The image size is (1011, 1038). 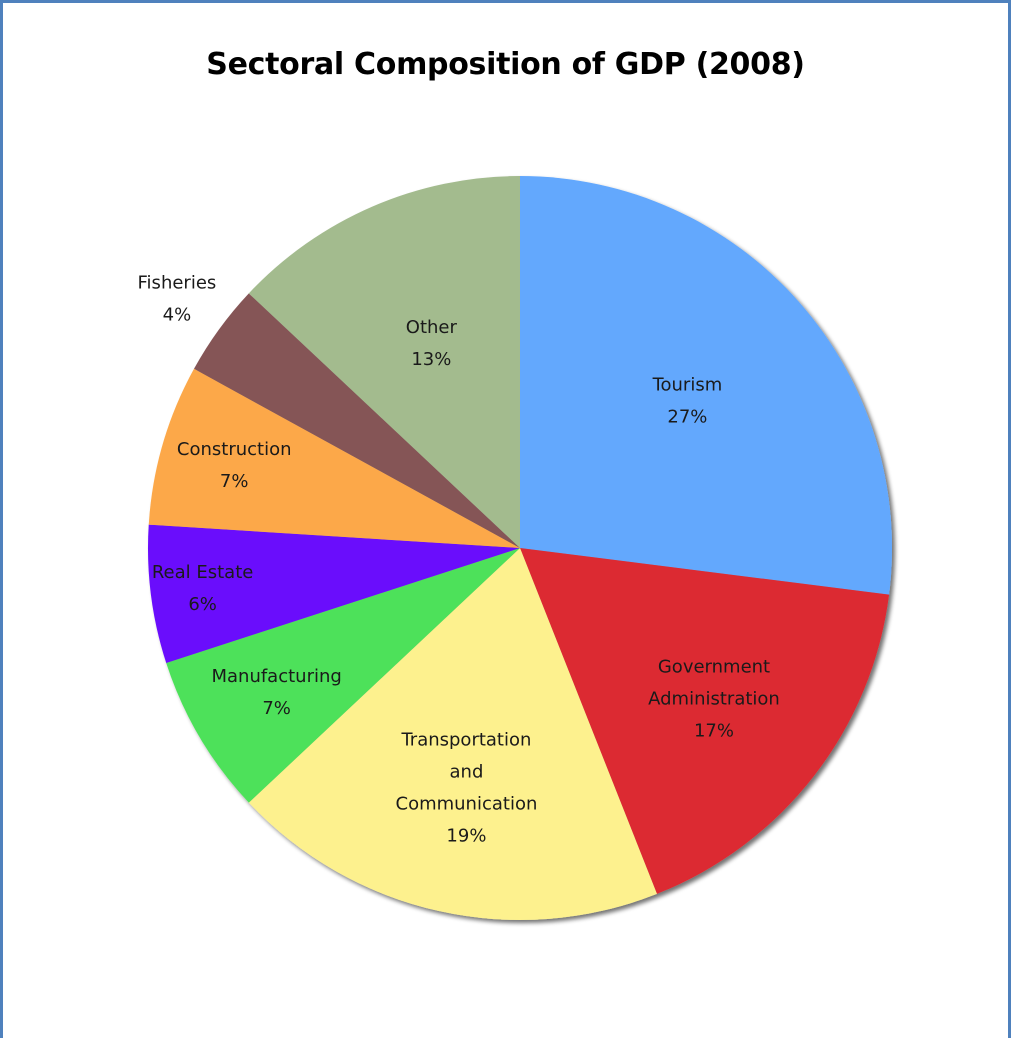 What do you see at coordinates (432, 343) in the screenshot?
I see `slice-label-other: Other 13%` at bounding box center [432, 343].